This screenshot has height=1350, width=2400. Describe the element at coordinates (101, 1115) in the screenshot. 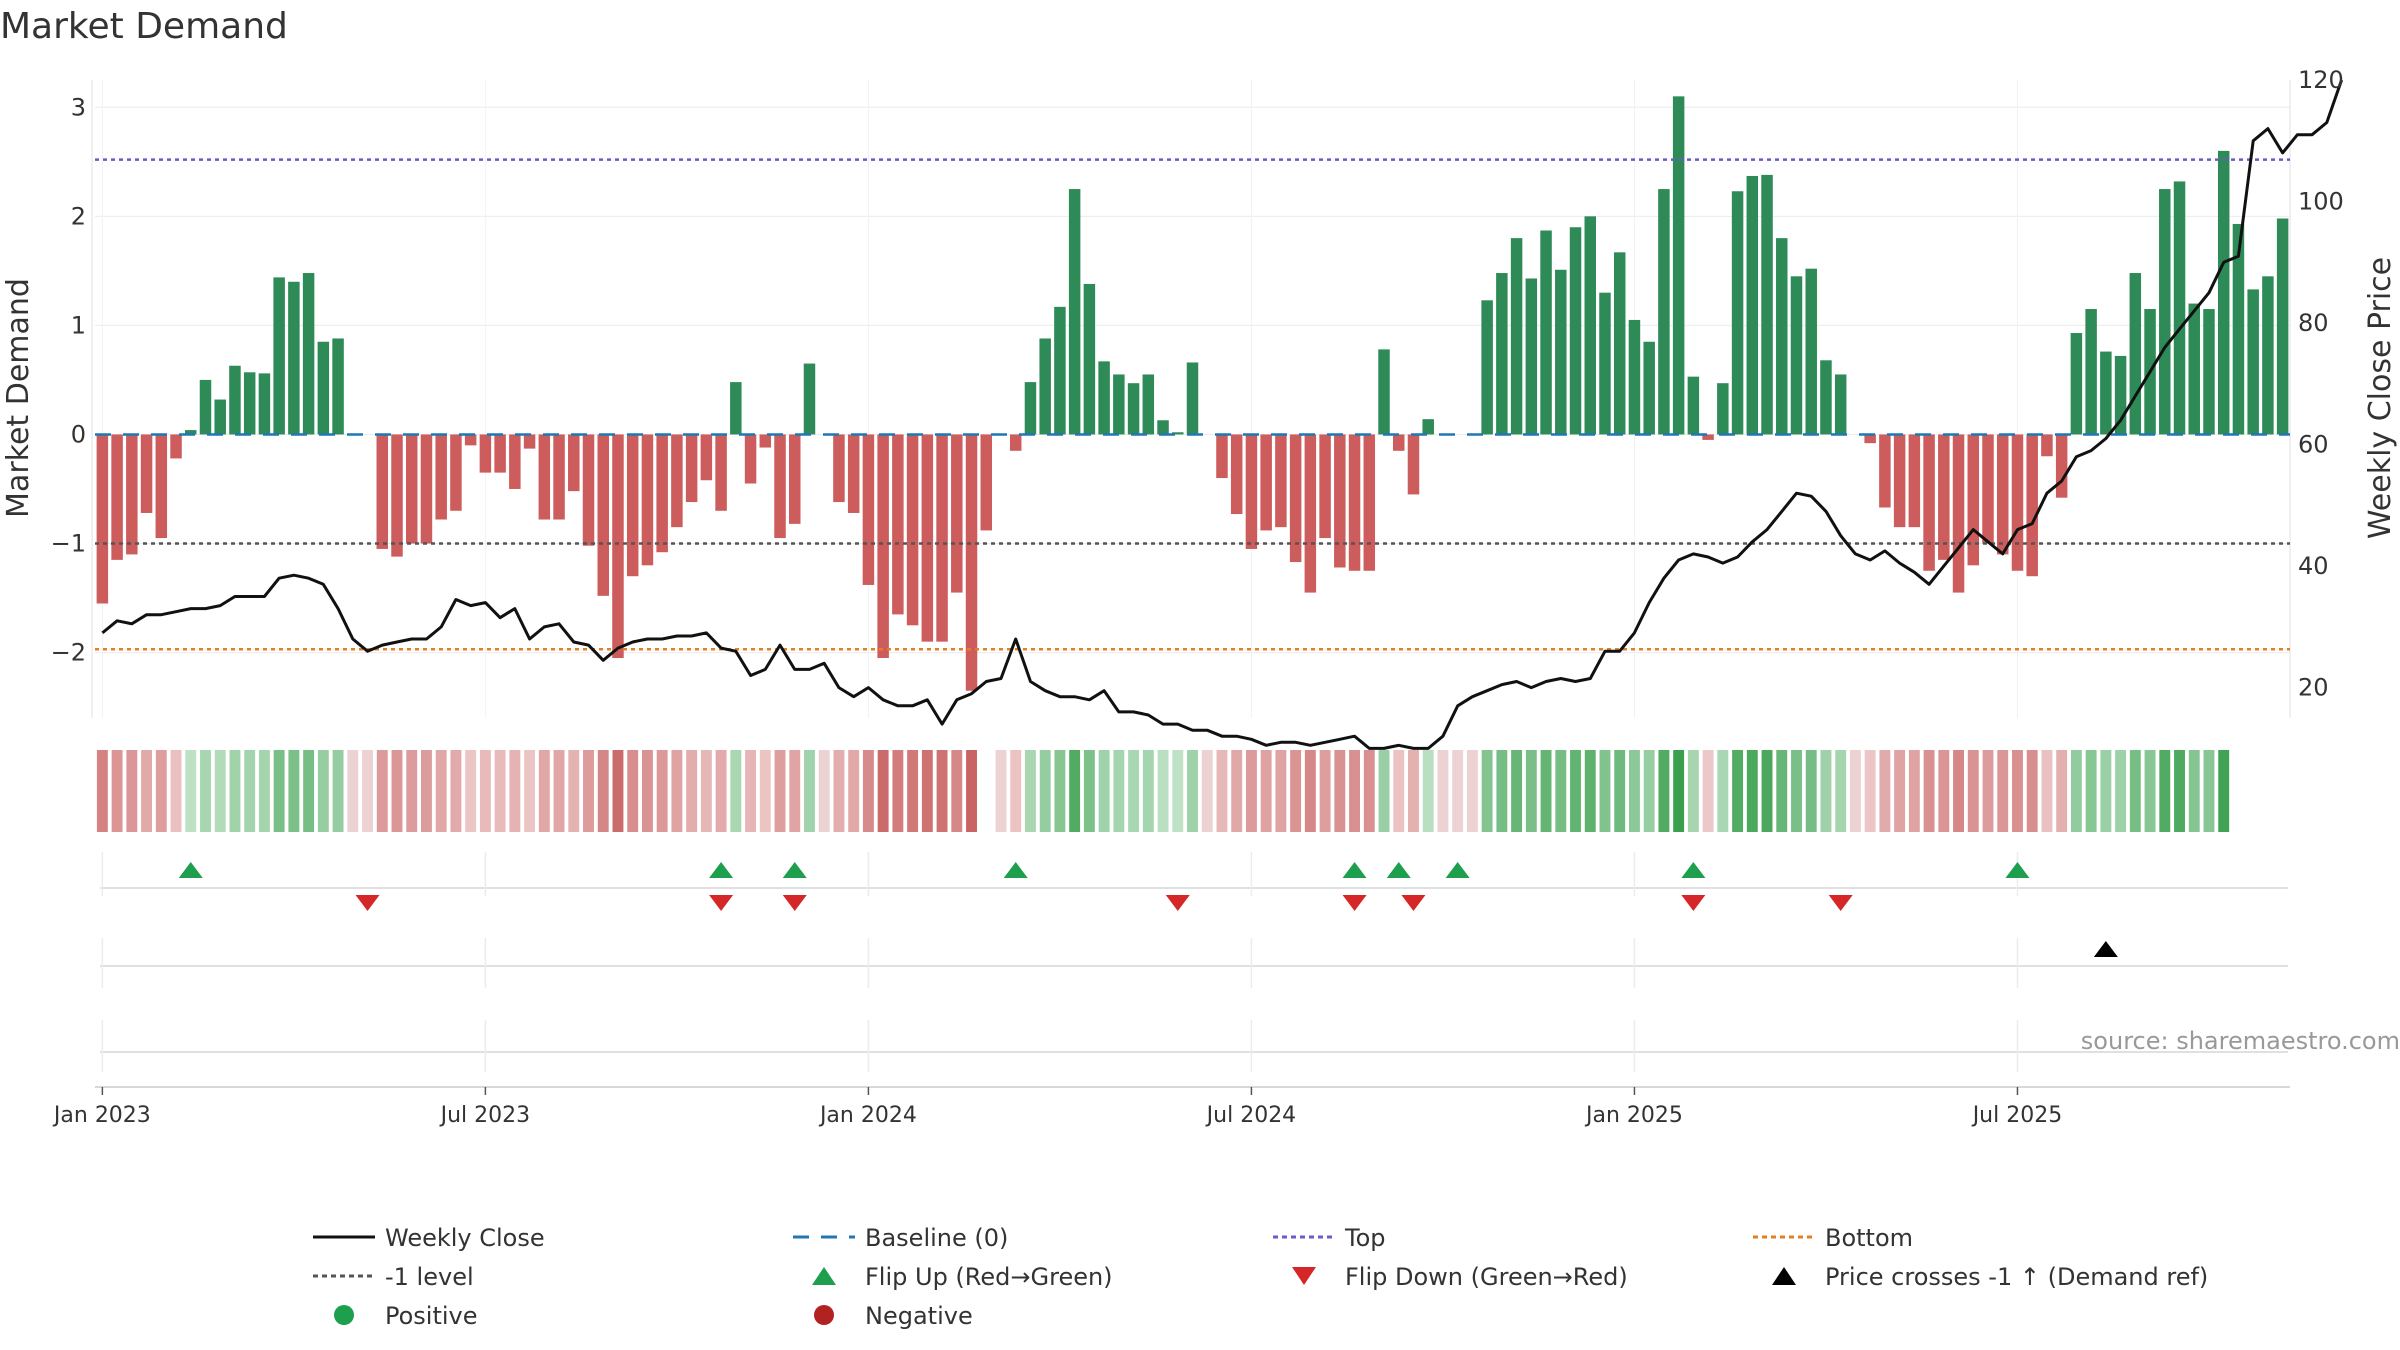

I see `x-tick-label: Jan 2023` at that location.